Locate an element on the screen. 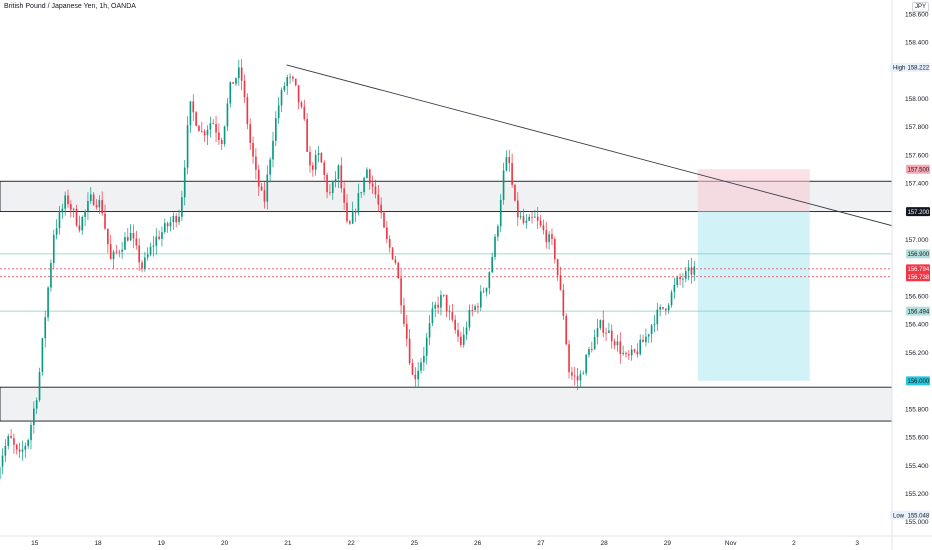  position-stop-area is located at coordinates (753, 296).